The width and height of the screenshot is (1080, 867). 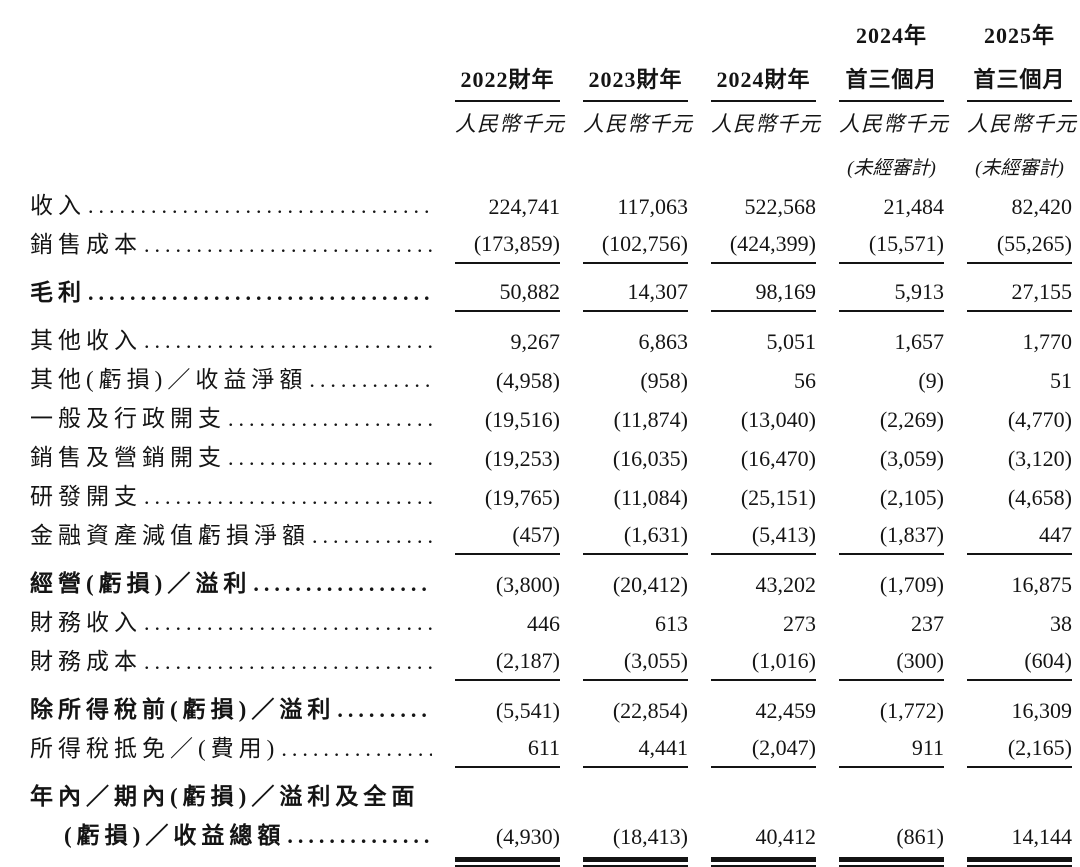 What do you see at coordinates (650, 458) in the screenshot?
I see `value-cell: (16,035)` at bounding box center [650, 458].